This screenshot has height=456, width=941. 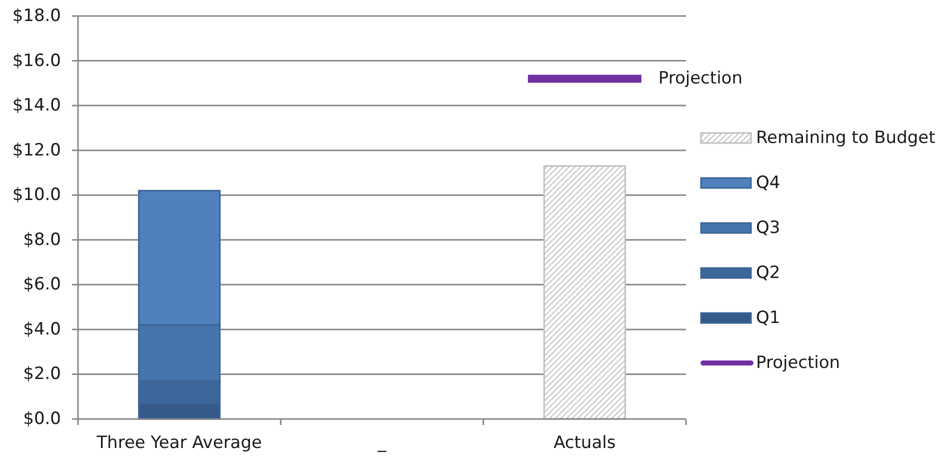 What do you see at coordinates (798, 363) in the screenshot?
I see `text: Projection` at bounding box center [798, 363].